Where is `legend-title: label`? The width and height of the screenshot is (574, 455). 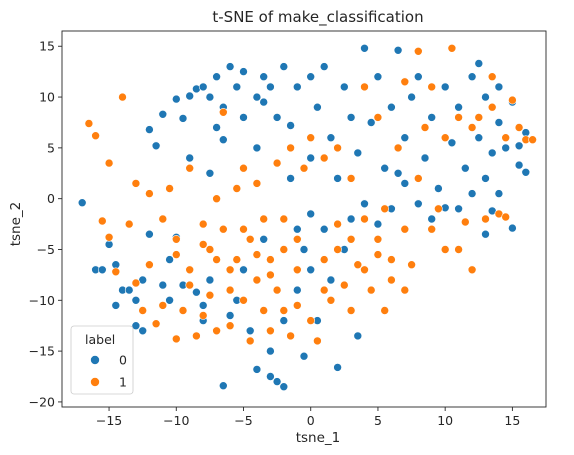
legend-title: label is located at coordinates (100, 339).